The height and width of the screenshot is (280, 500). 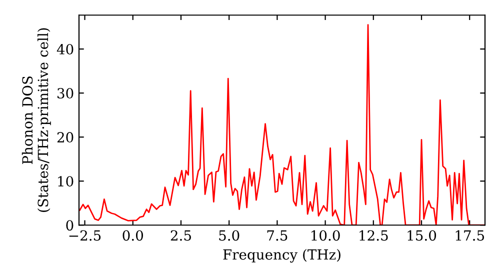 I want to click on x-tick-label: 2.5, so click(x=180, y=235).